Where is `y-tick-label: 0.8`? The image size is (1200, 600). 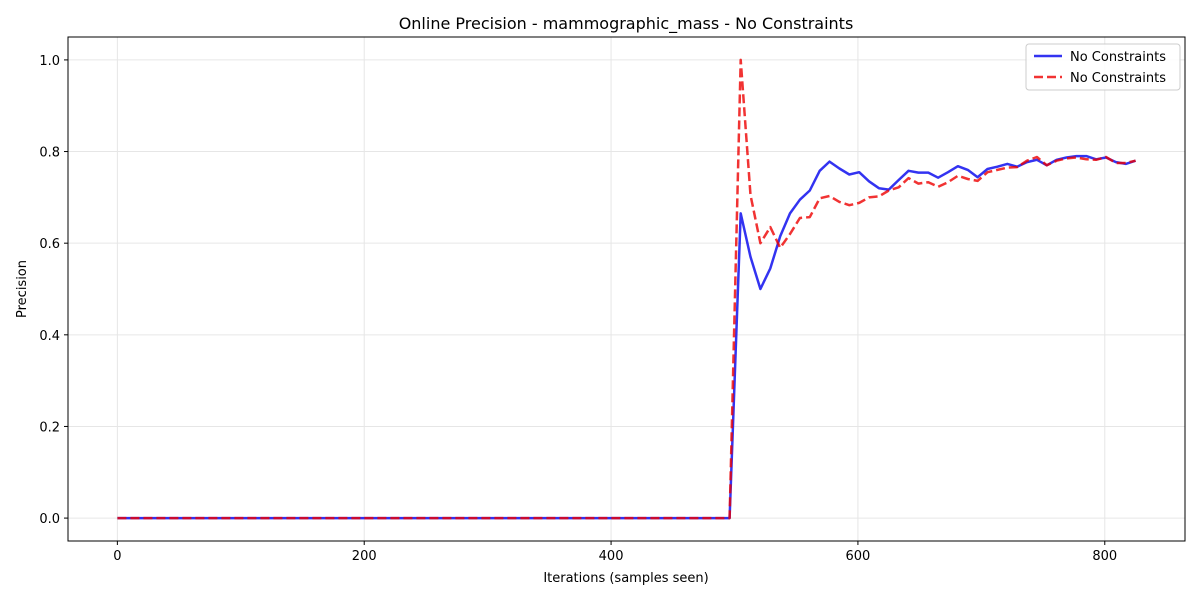
y-tick-label: 0.8 is located at coordinates (49, 153).